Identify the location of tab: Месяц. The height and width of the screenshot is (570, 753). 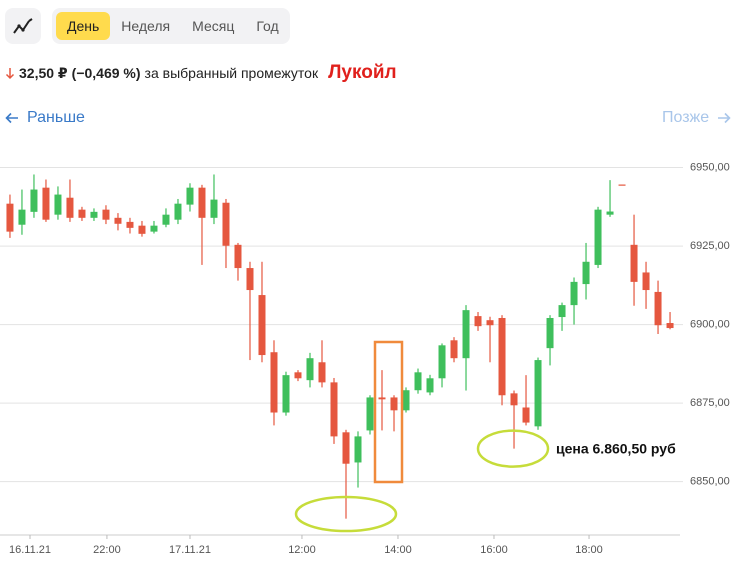
(213, 26).